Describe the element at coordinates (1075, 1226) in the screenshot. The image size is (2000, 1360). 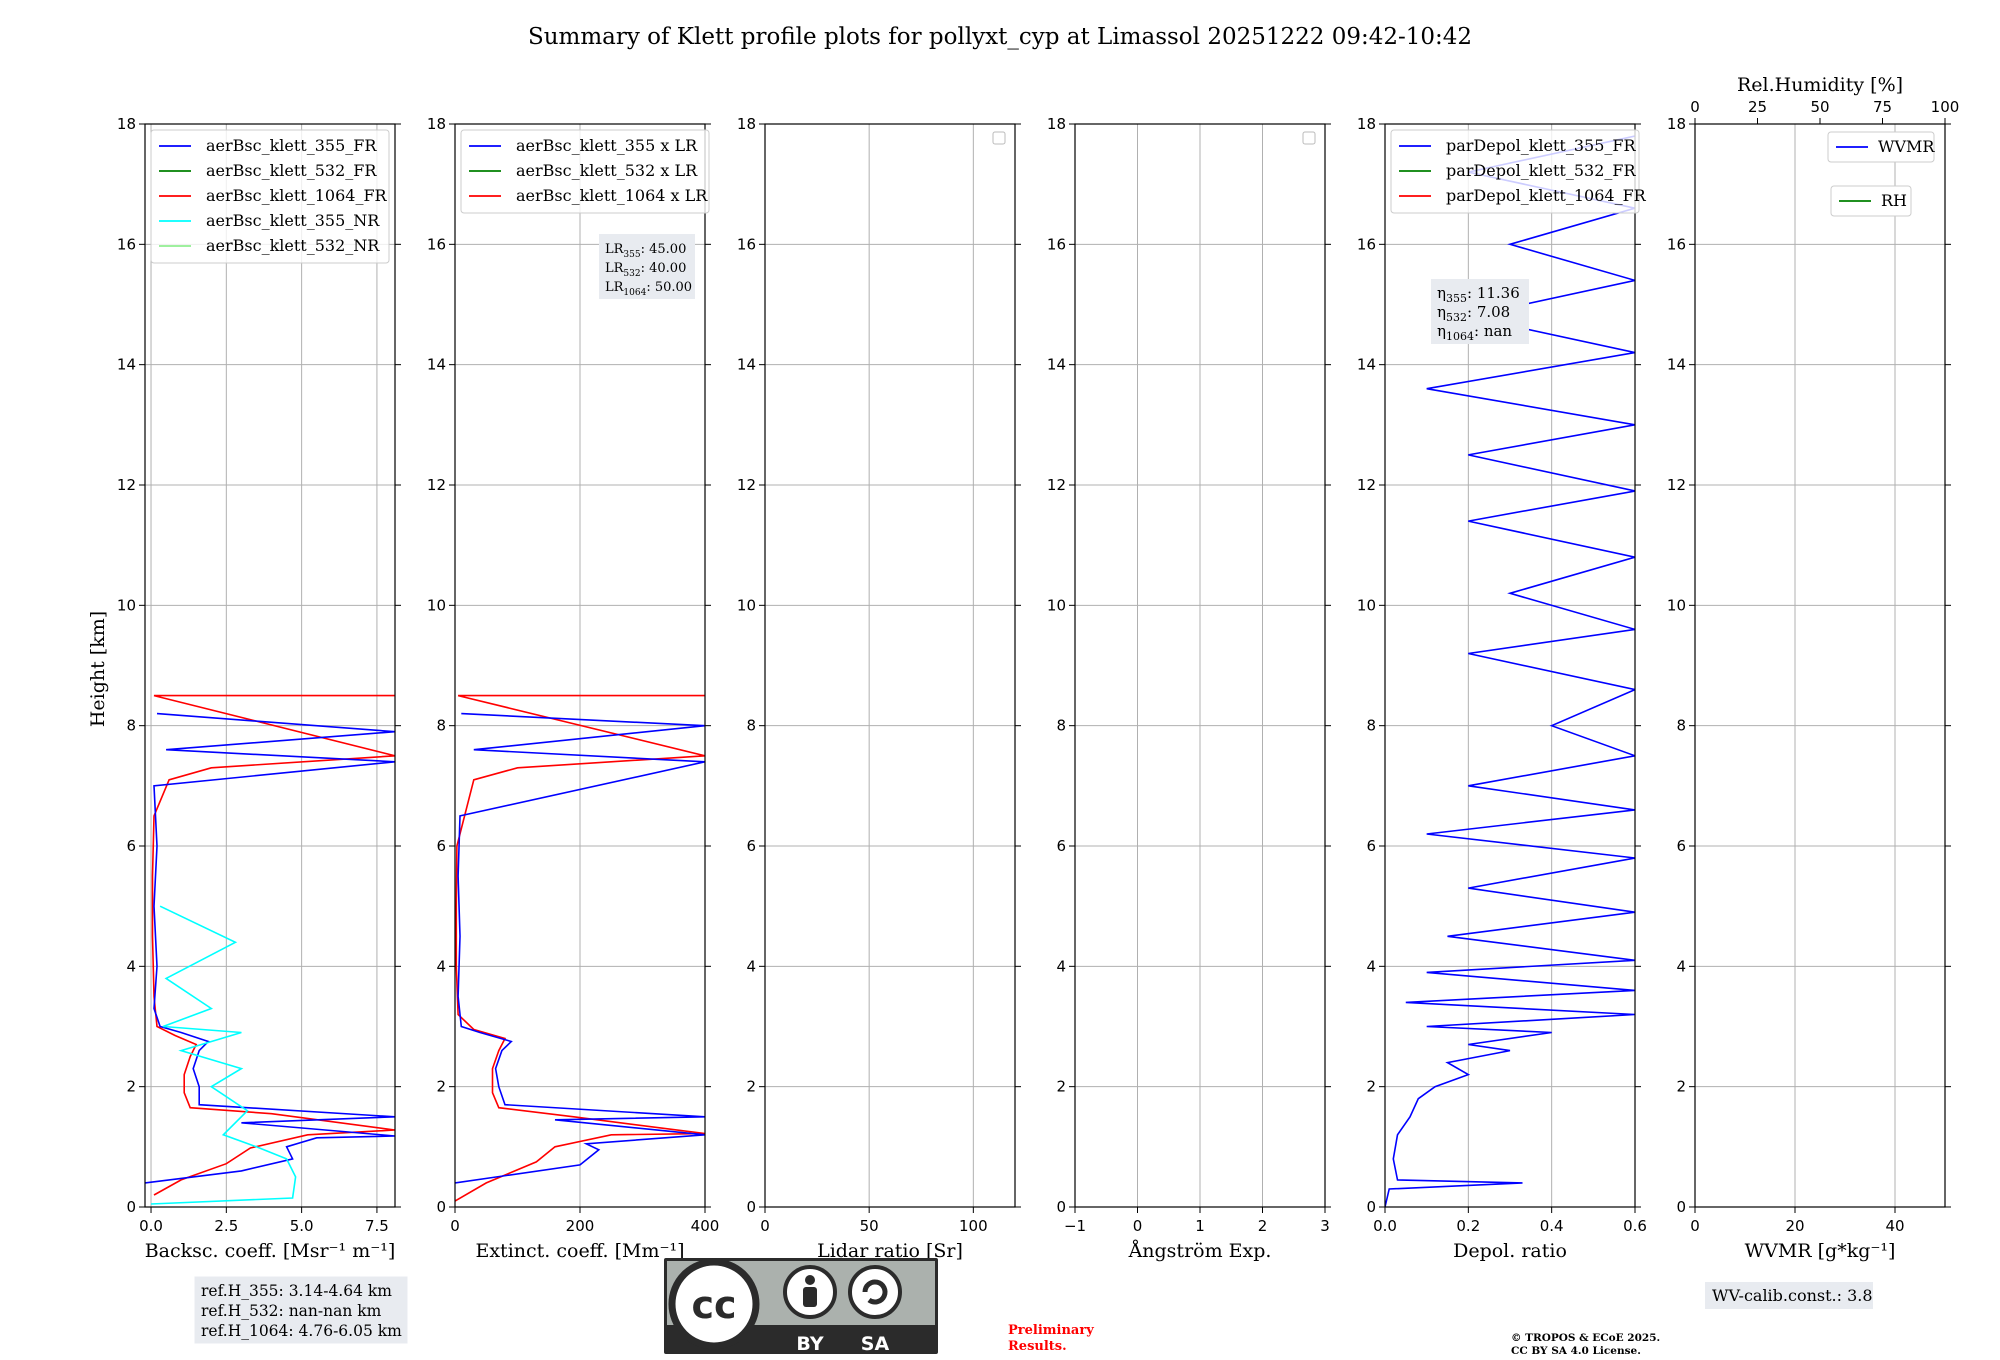
I see `x-tick-label: −1` at that location.